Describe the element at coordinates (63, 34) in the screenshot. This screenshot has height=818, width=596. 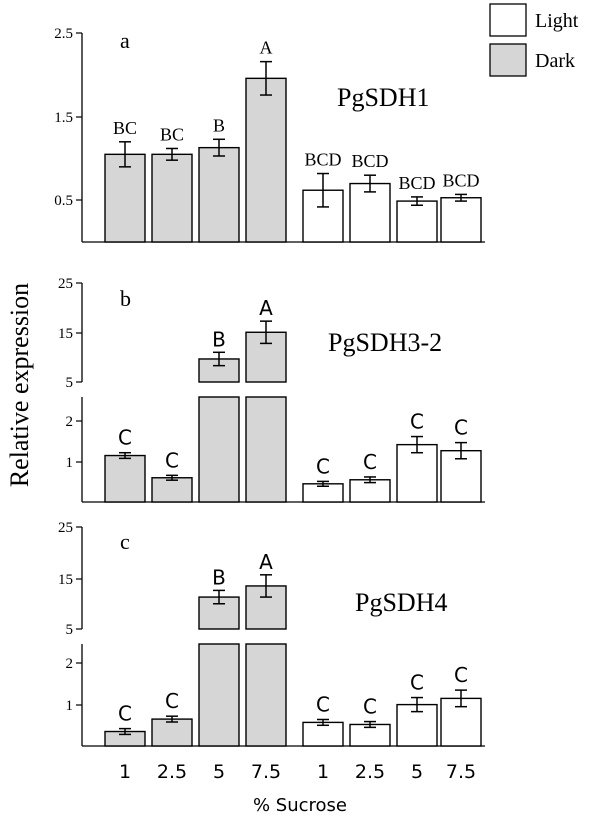
I see `y-tick-a-0: 2.5` at that location.